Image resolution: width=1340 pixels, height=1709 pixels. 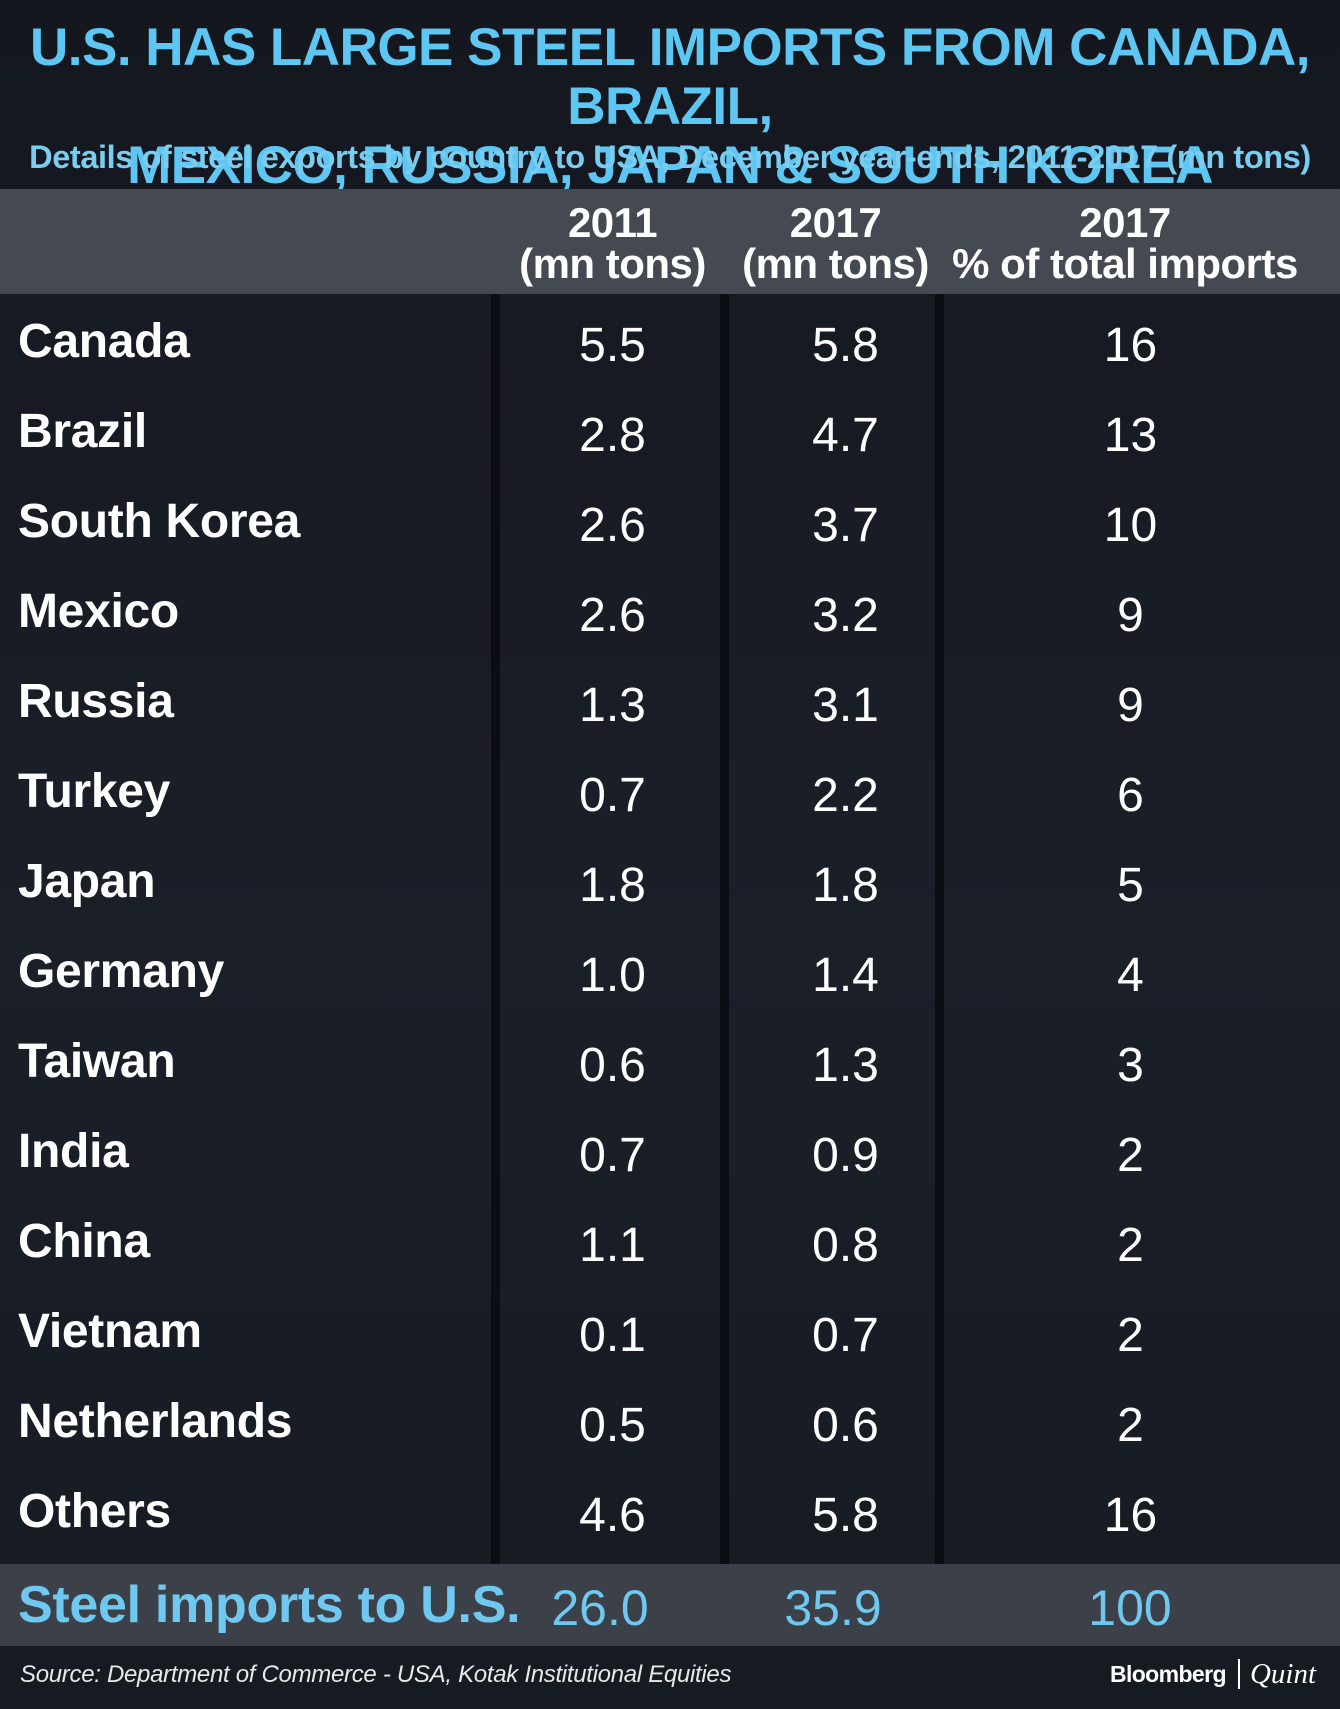 I want to click on row-country-label: Vietnam, so click(x=110, y=1331).